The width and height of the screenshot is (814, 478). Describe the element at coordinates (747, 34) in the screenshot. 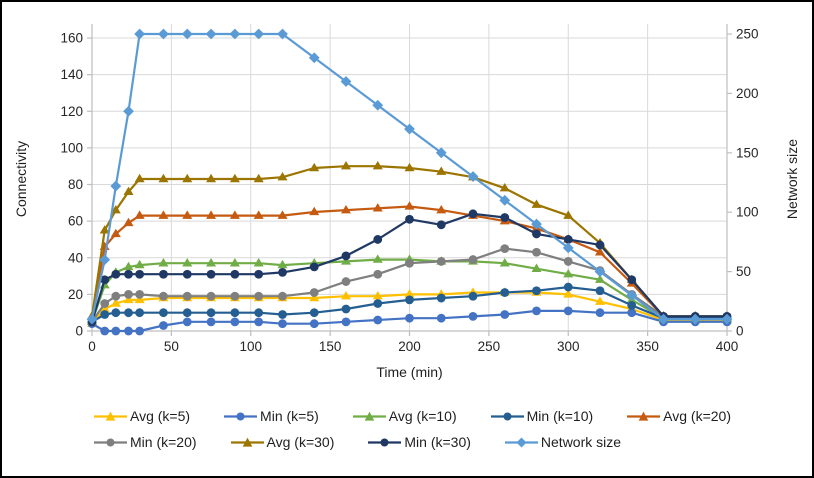

I see `y-tick-label-right: 250` at that location.